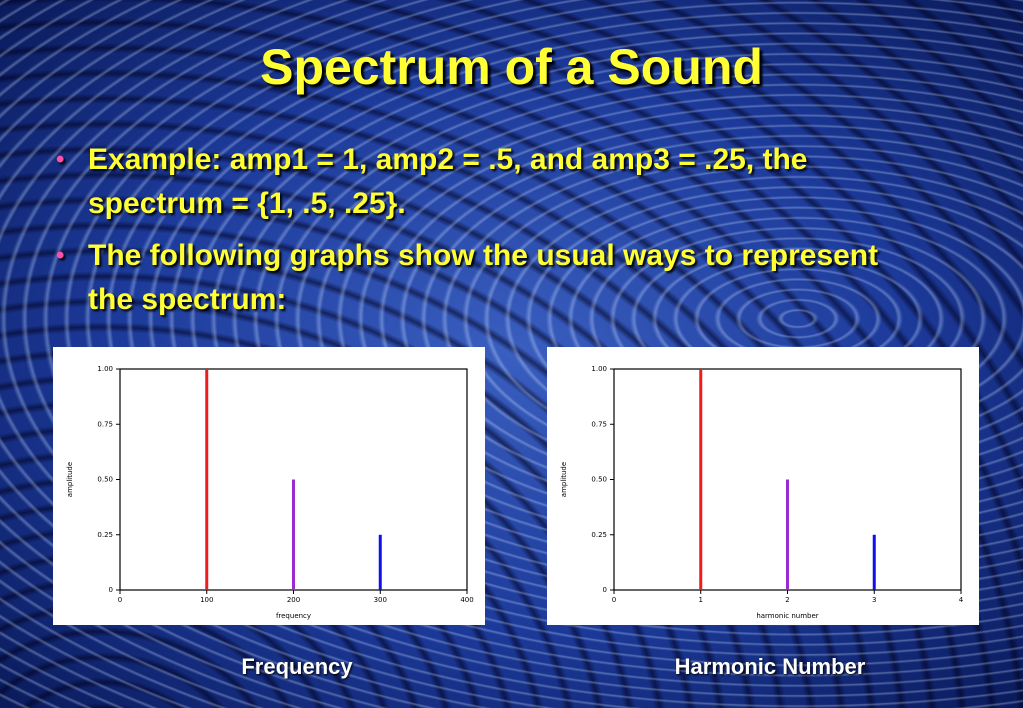  What do you see at coordinates (511, 67) in the screenshot?
I see `slide-title: Spectrum of a Sound` at bounding box center [511, 67].